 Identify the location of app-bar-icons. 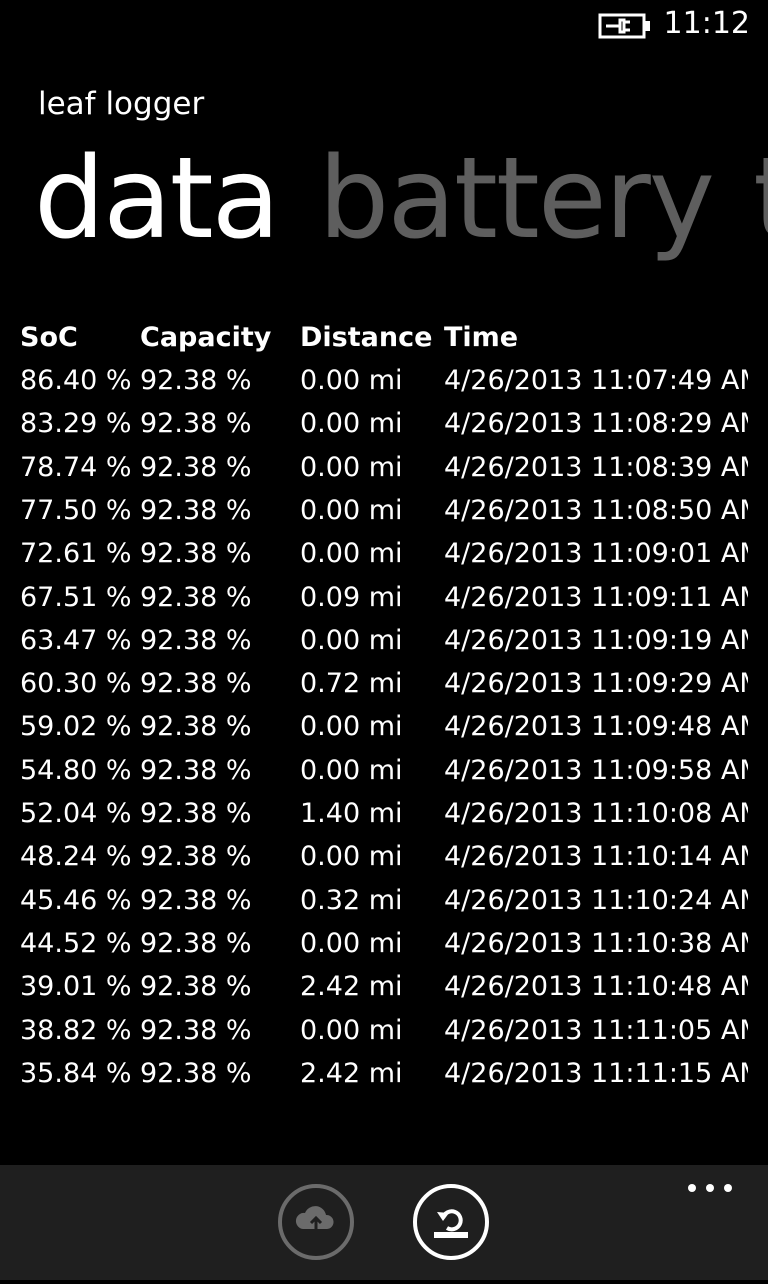
(505, 1222).